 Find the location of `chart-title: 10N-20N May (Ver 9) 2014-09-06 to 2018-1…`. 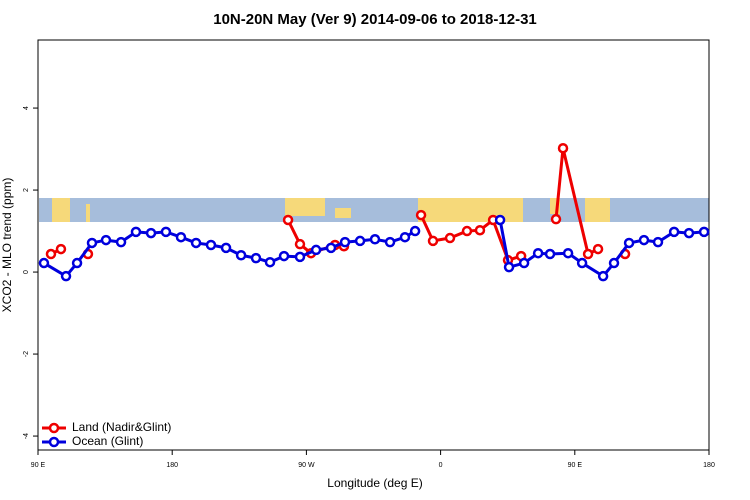

chart-title: 10N-20N May (Ver 9) 2014-09-06 to 2018-1… is located at coordinates (375, 19).